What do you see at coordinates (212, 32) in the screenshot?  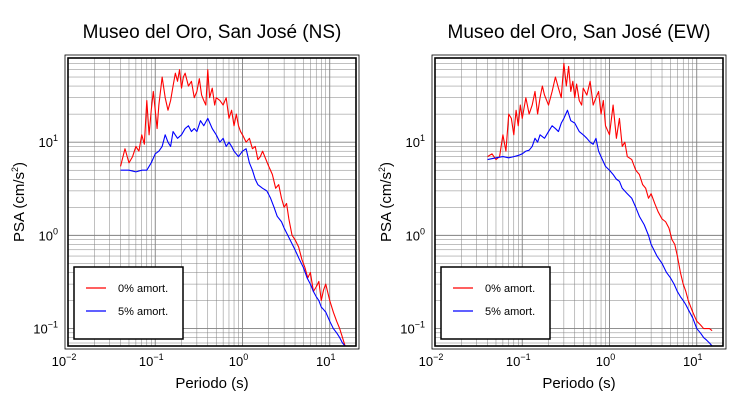 I see `chart-title: Museo del Oro, San José (NS)` at bounding box center [212, 32].